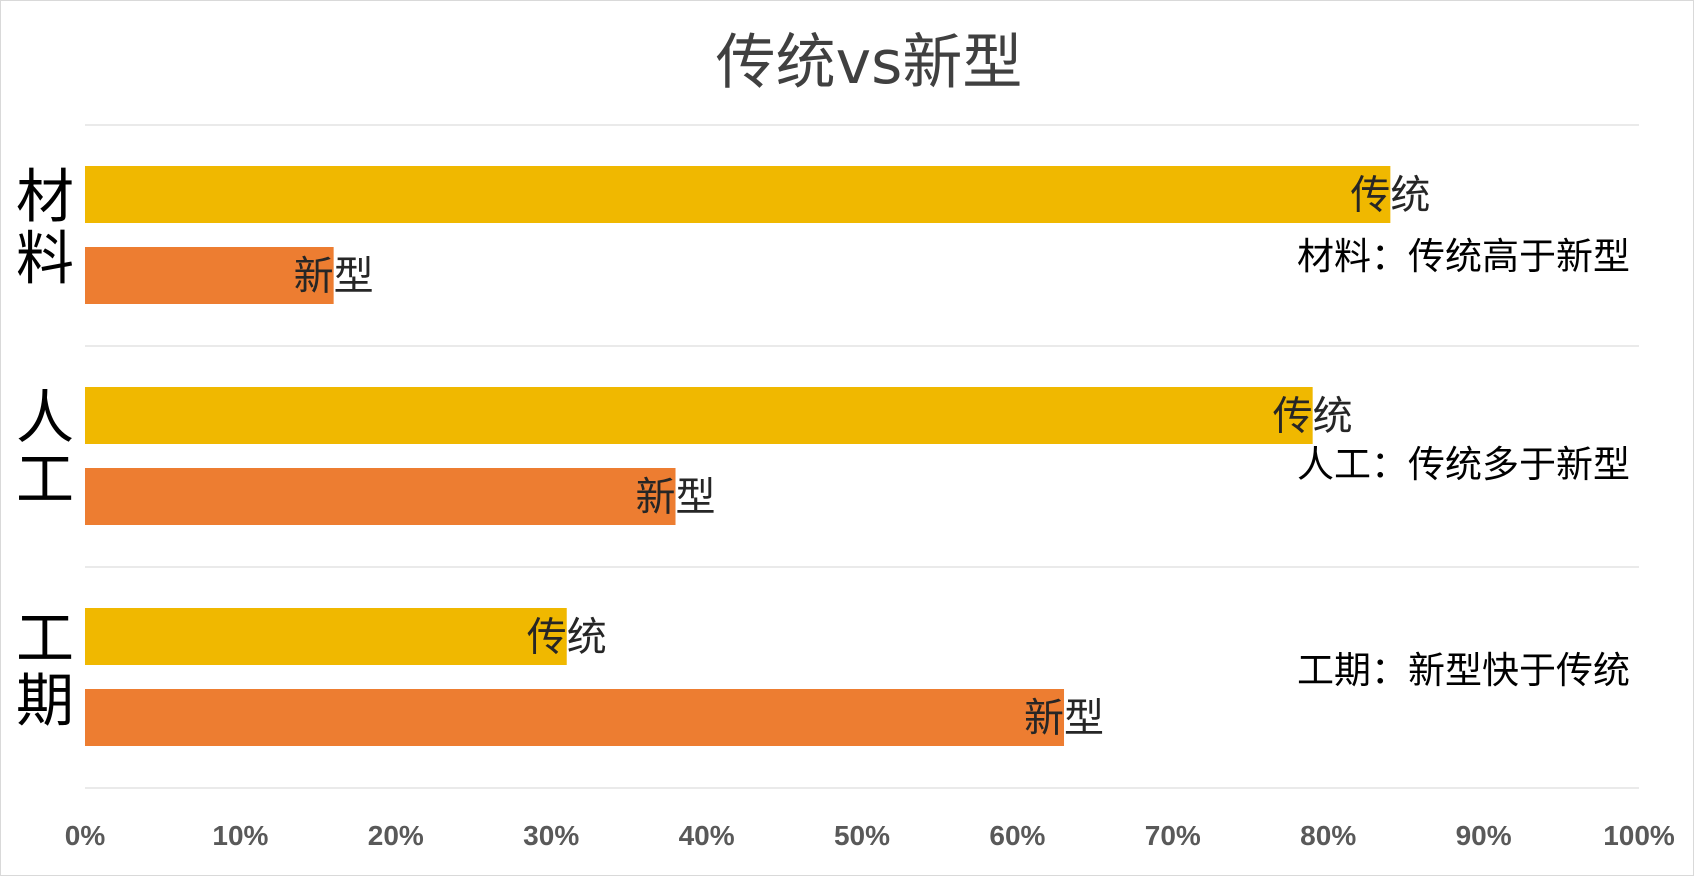 The image size is (1694, 877). What do you see at coordinates (1639, 835) in the screenshot?
I see `x-tick-label: 100%` at bounding box center [1639, 835].